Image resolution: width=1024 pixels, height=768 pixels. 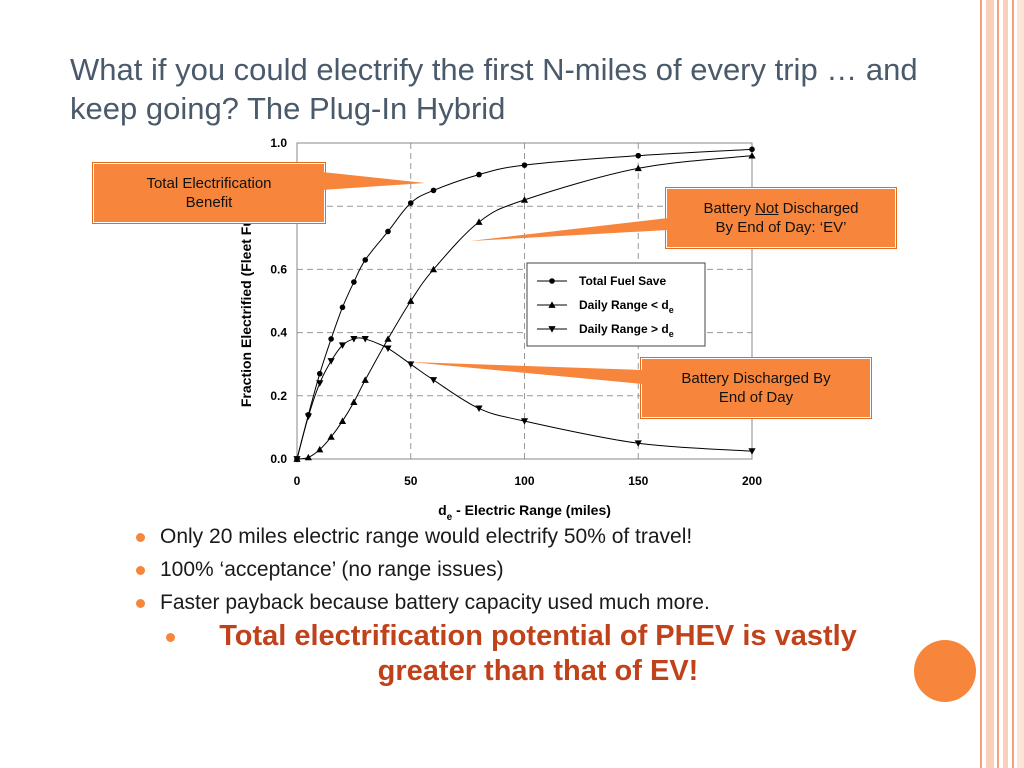 I want to click on legend-item: Daily Range > de, so click(x=605, y=330).